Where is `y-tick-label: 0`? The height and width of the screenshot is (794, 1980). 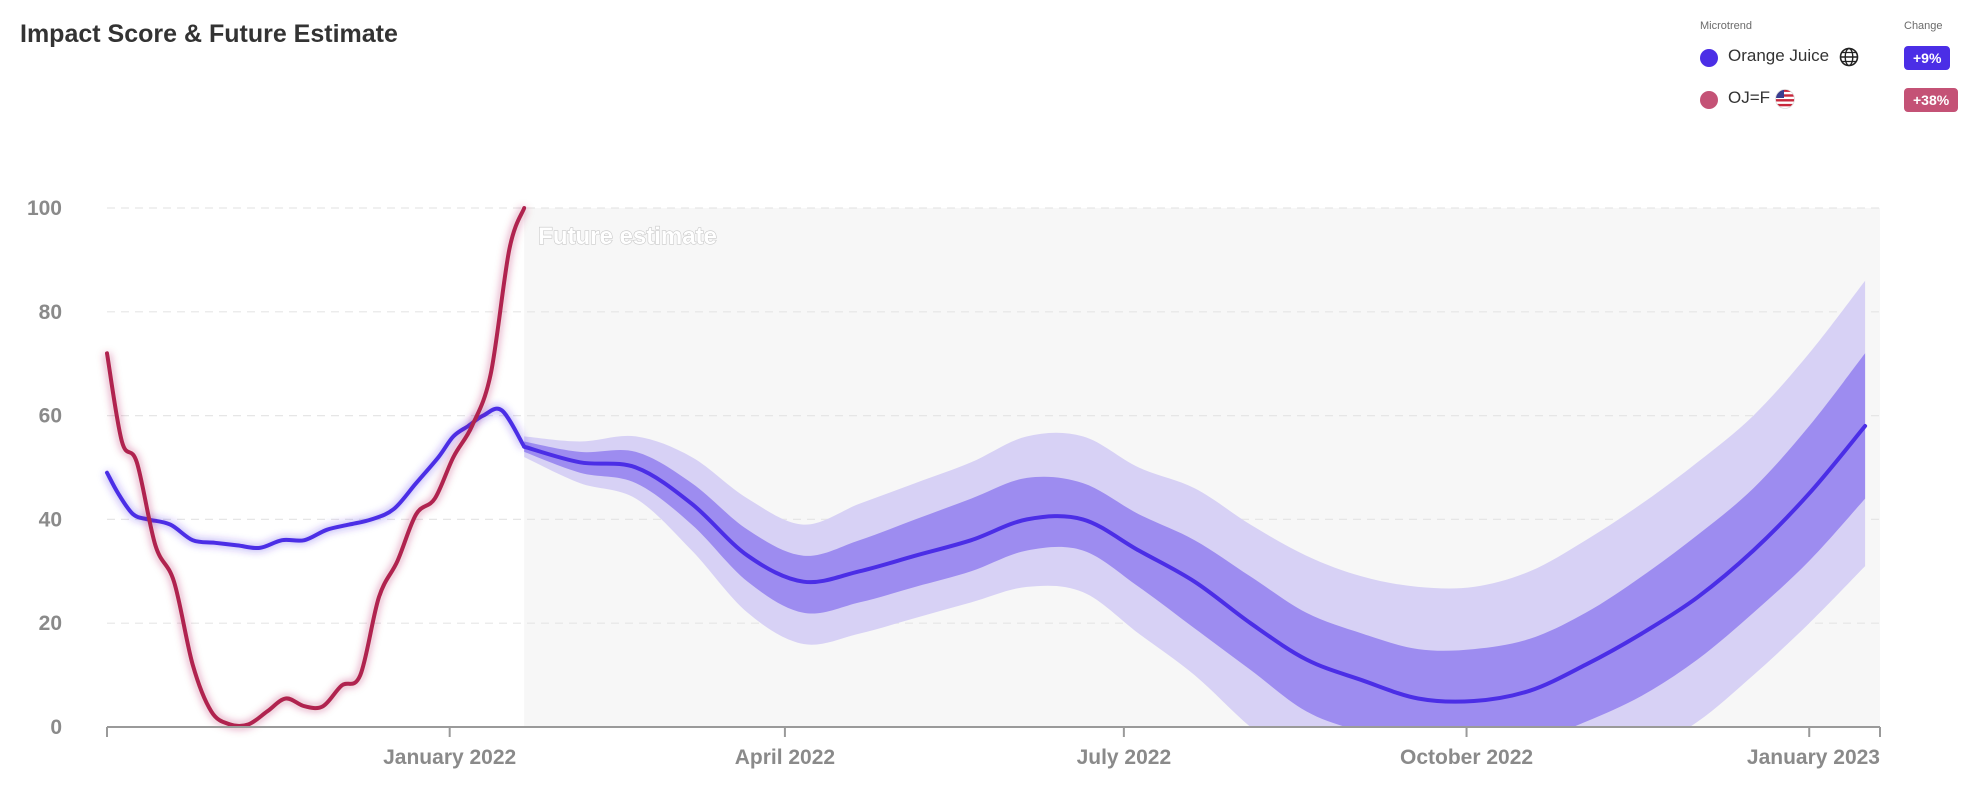
y-tick-label: 0 is located at coordinates (56, 727).